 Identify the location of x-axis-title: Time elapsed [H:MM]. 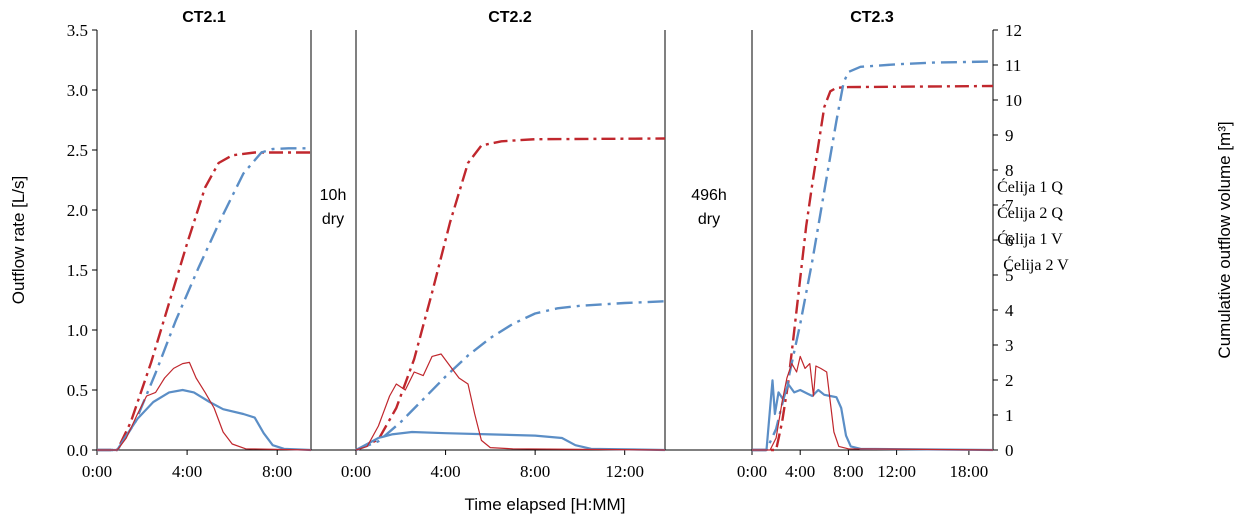
(545, 504).